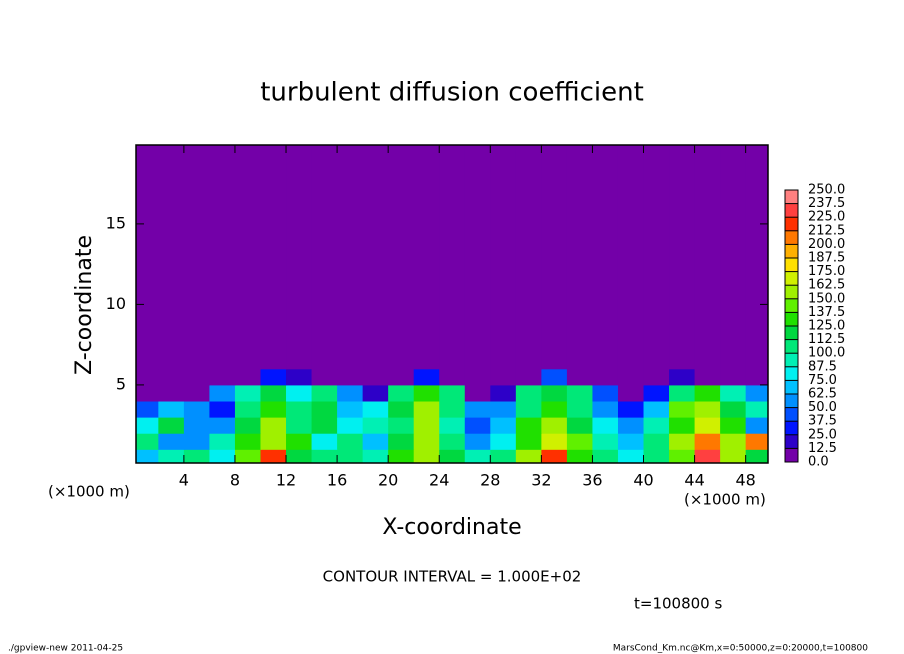  I want to click on colorbar-label: 25.0, so click(822, 434).